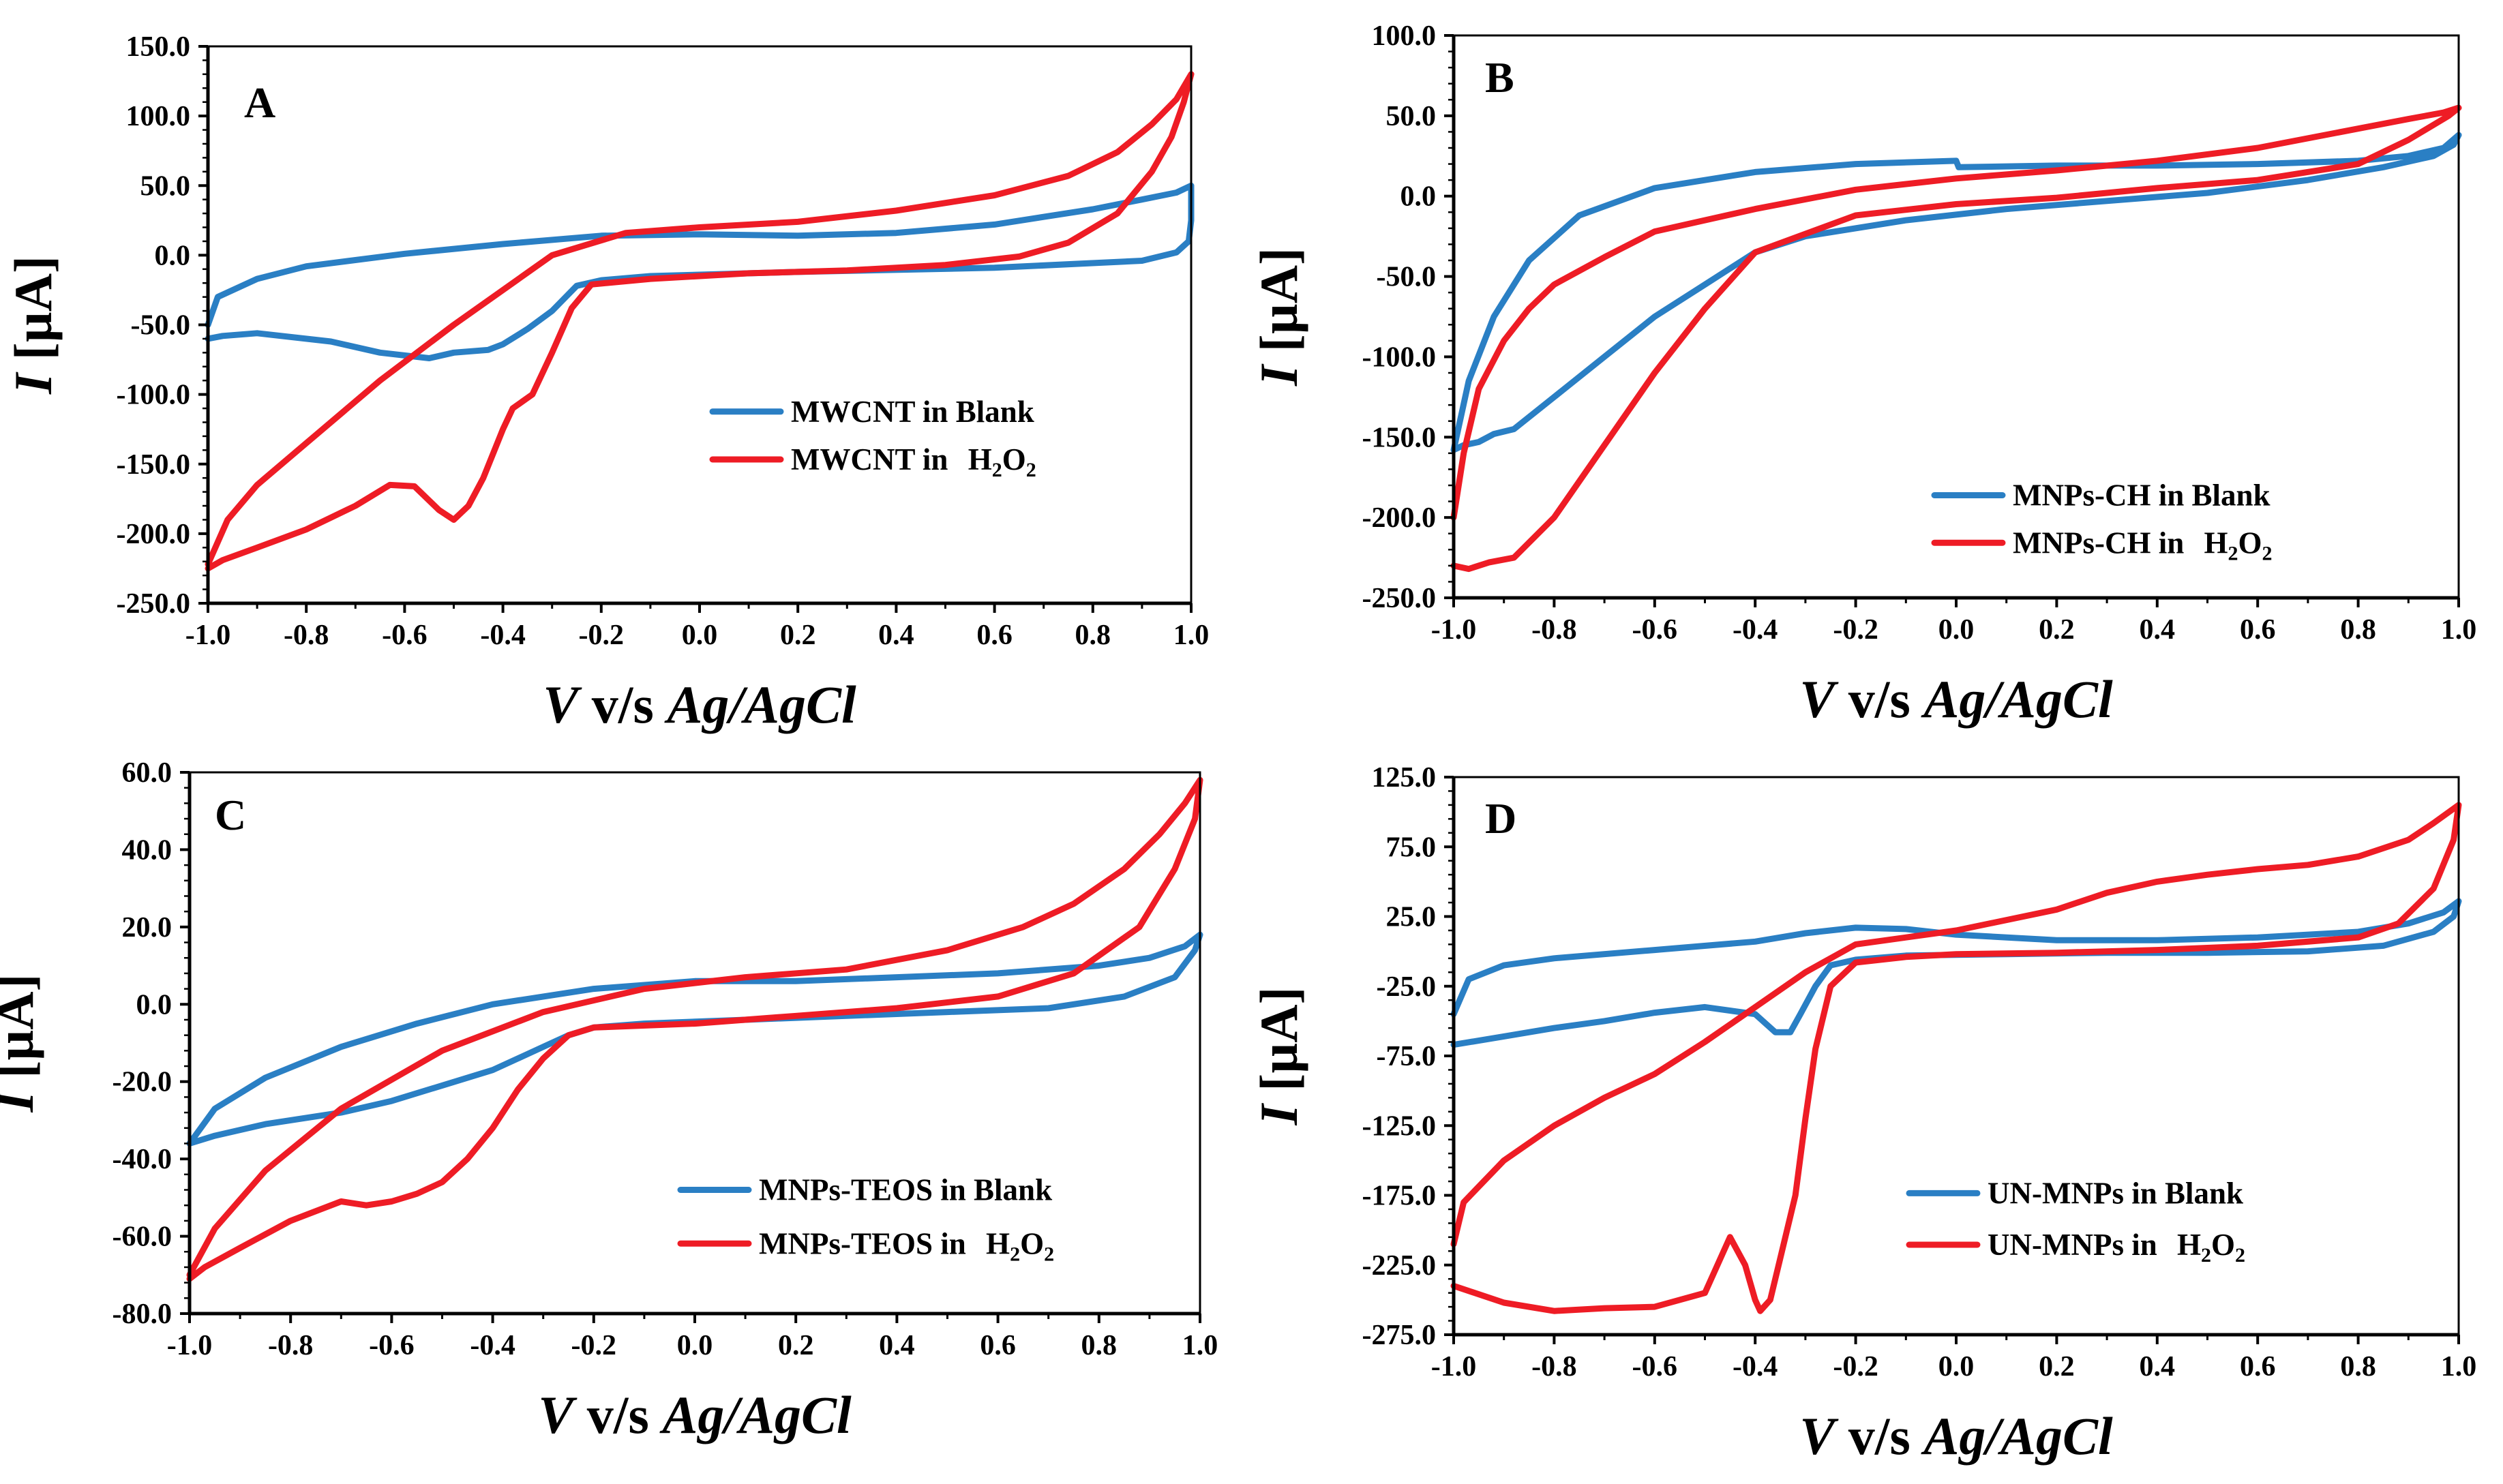 This screenshot has height=1484, width=2503. Describe the element at coordinates (147, 773) in the screenshot. I see `y-tick-label: 60.0` at that location.